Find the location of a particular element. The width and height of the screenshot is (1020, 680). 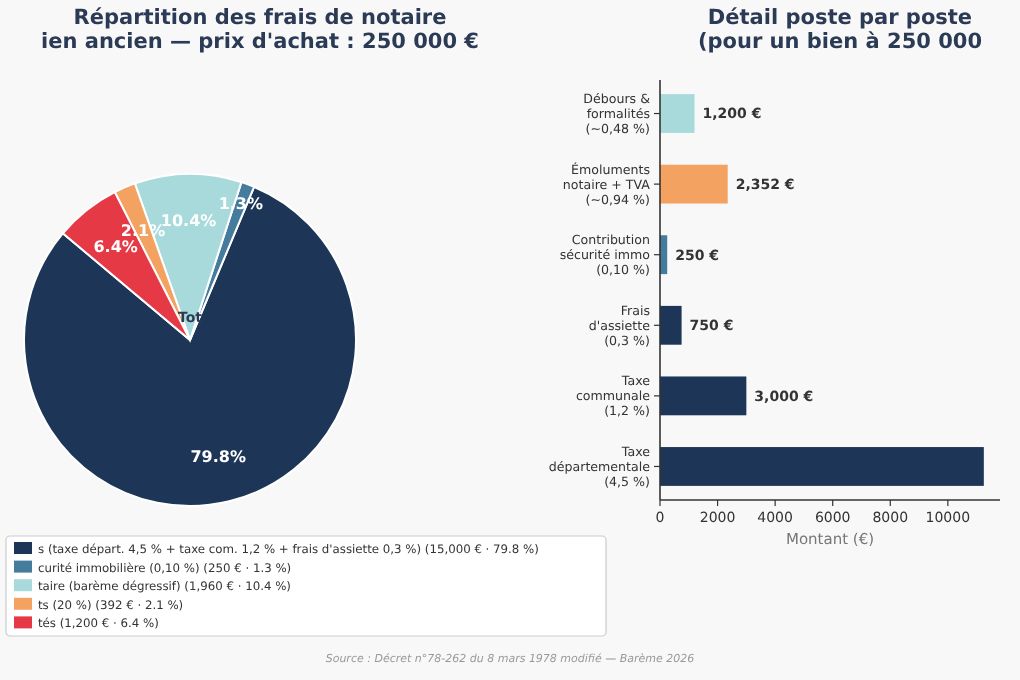

chart-title: Détail poste par poste is located at coordinates (840, 18).